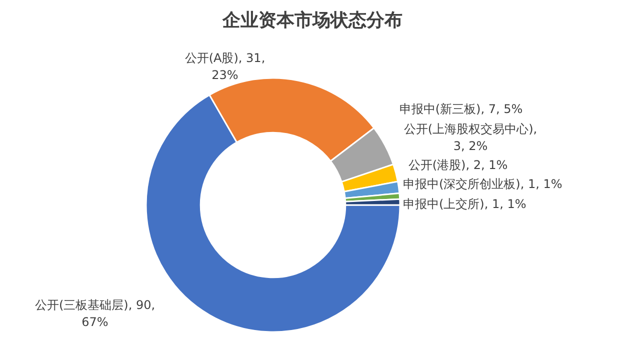 The width and height of the screenshot is (625, 357). I want to click on slice-label: 申报中(上交所), 1, 1%, so click(465, 204).